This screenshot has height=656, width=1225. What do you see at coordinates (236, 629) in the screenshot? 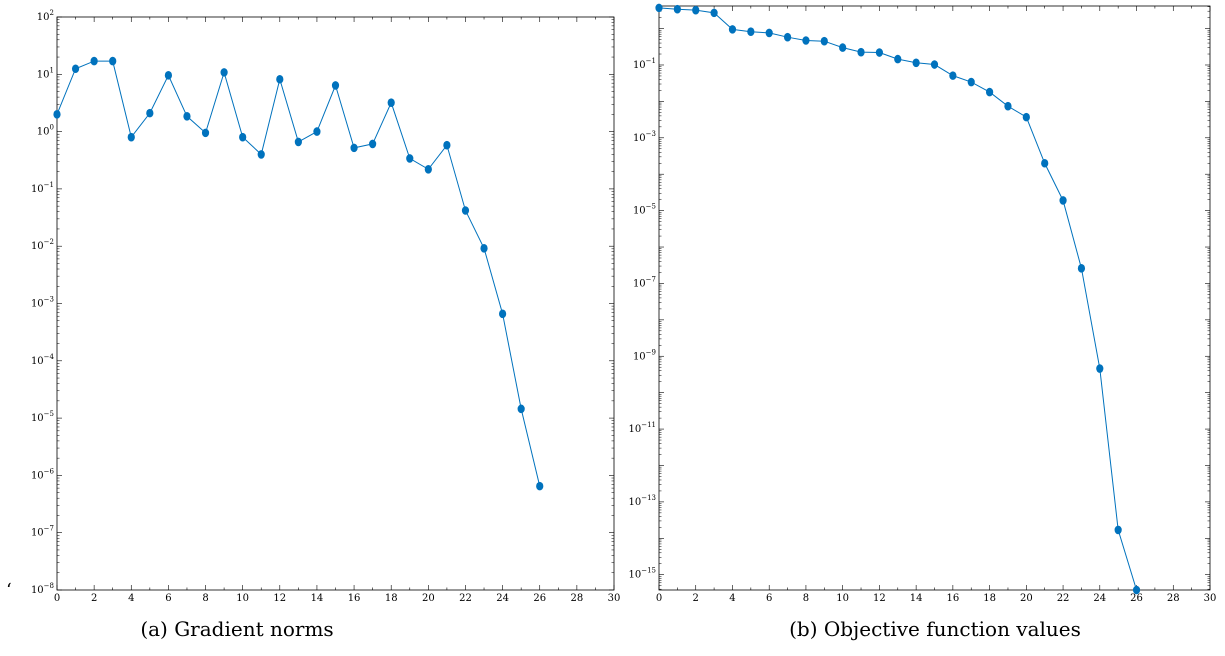
I see `caption-gradient-norms: (a) Gradient norms` at bounding box center [236, 629].